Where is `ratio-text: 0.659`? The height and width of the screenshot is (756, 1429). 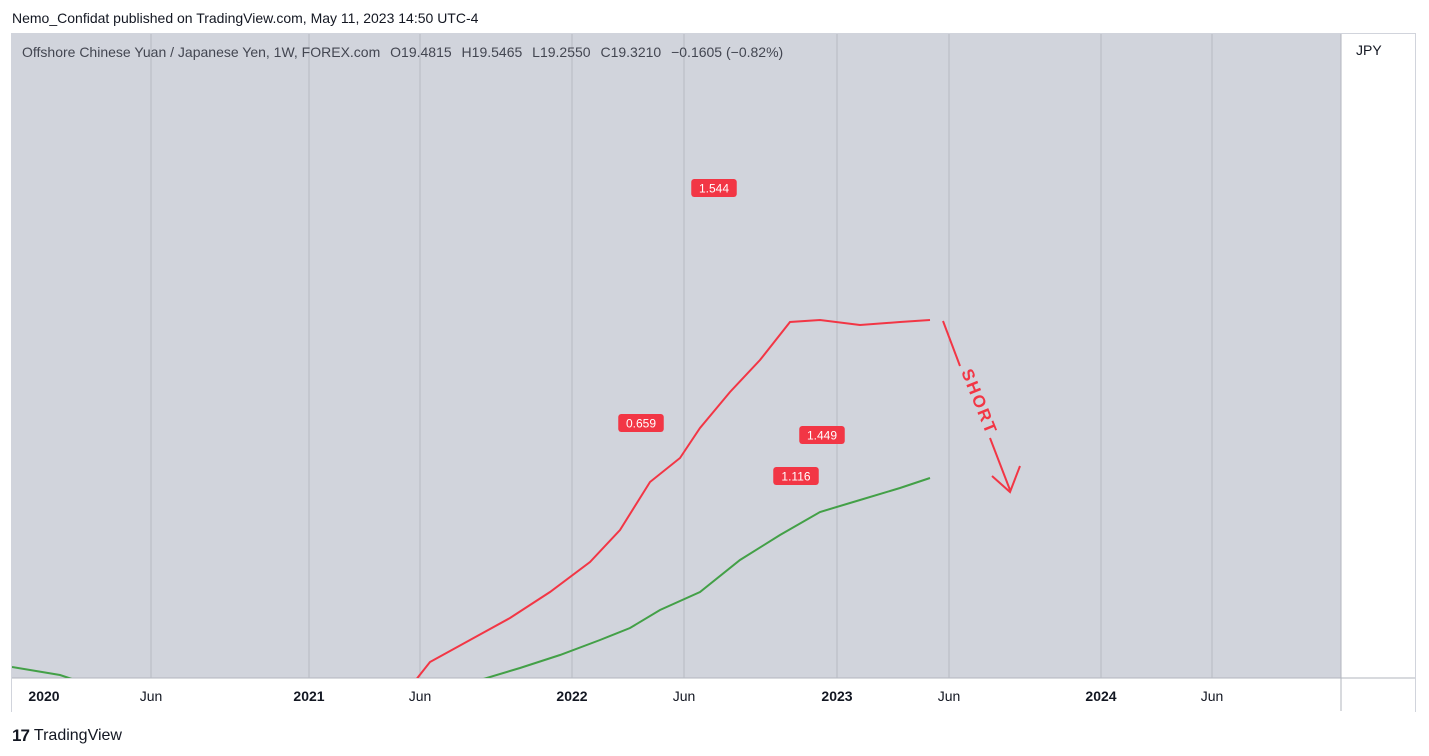
ratio-text: 0.659 is located at coordinates (641, 424).